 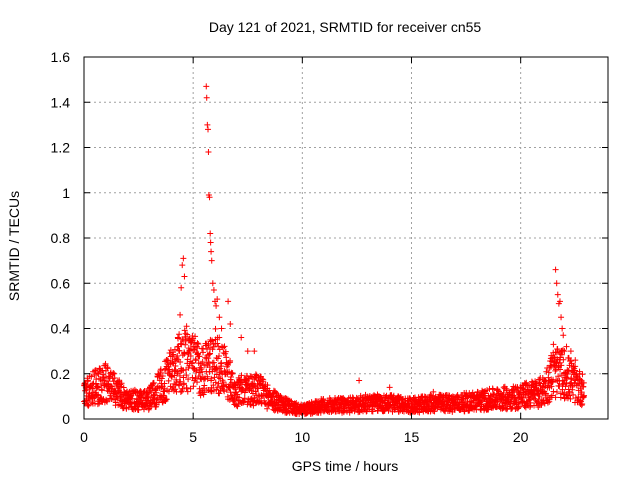 I want to click on y-tick-label: 0.8, so click(x=61, y=238).